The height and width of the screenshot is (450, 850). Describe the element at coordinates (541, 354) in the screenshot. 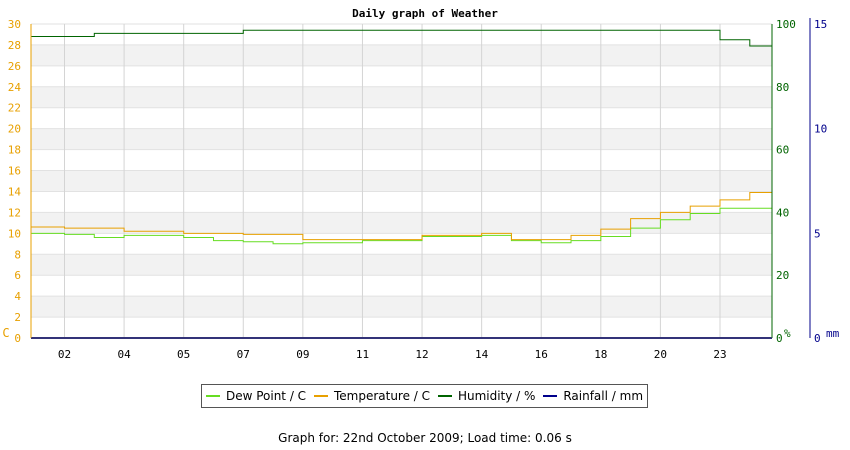

I see `x-tick-label: 16` at that location.